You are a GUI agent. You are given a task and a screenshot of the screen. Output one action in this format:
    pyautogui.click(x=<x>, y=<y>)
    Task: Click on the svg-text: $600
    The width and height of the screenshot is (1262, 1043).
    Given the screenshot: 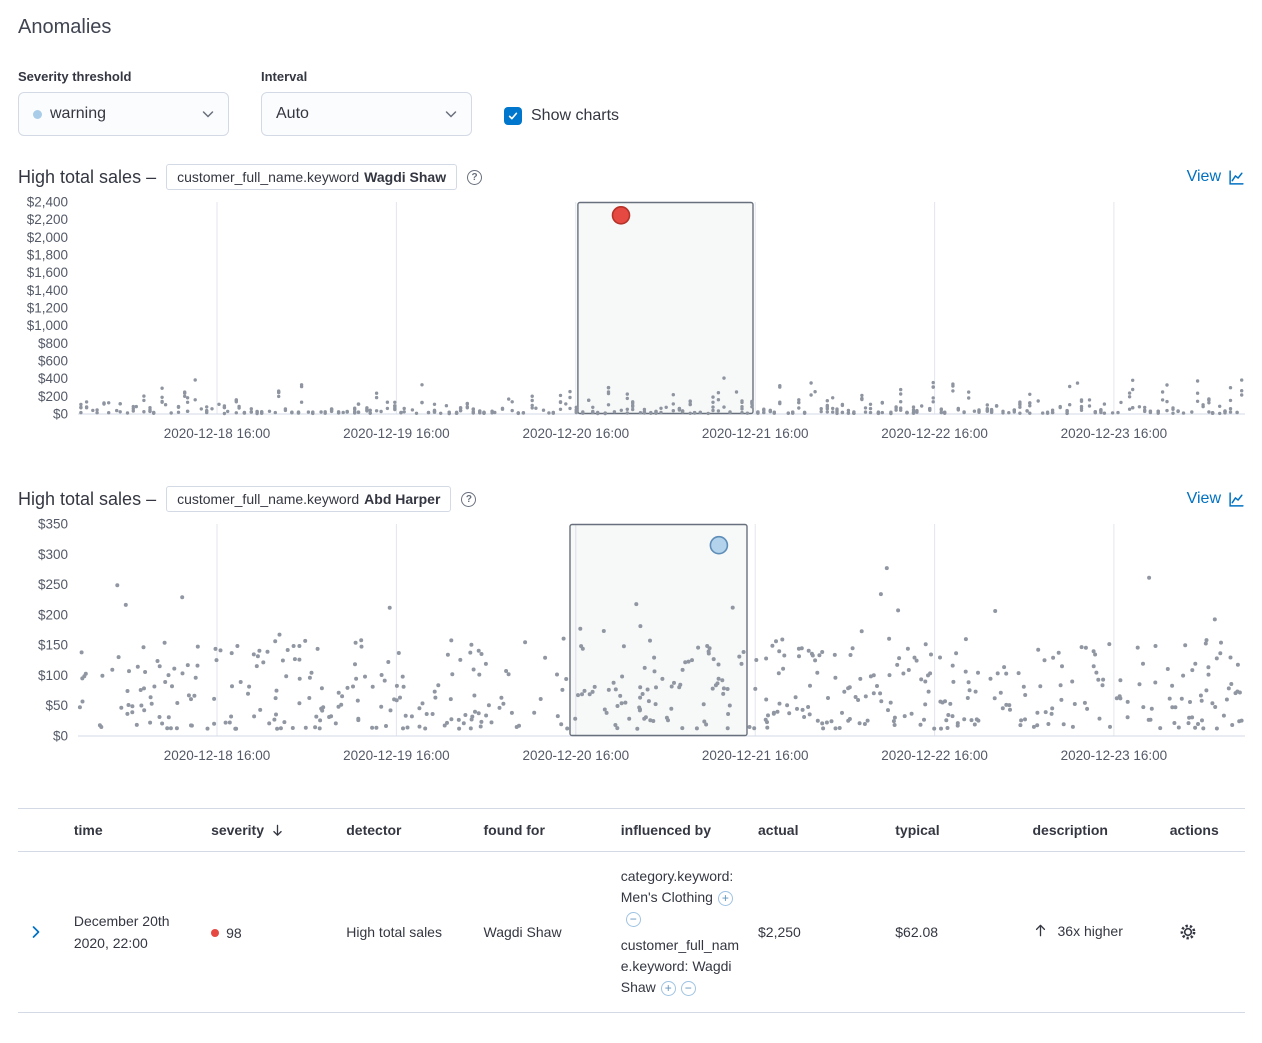 What is the action you would take?
    pyautogui.click(x=53, y=361)
    